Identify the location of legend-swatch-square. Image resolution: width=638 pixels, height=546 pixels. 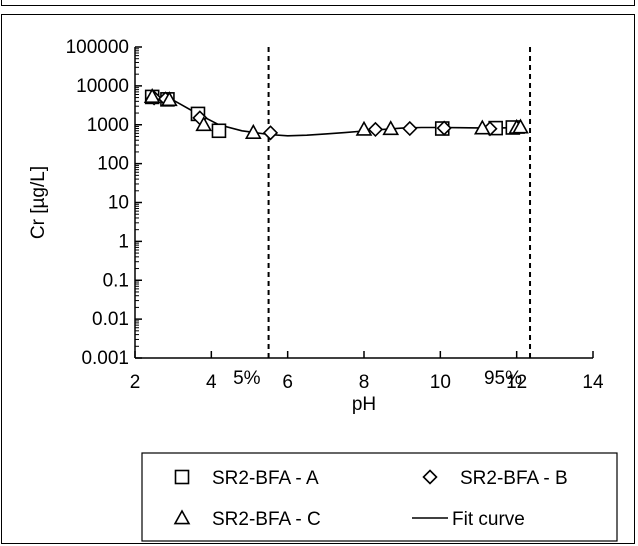
(182, 477).